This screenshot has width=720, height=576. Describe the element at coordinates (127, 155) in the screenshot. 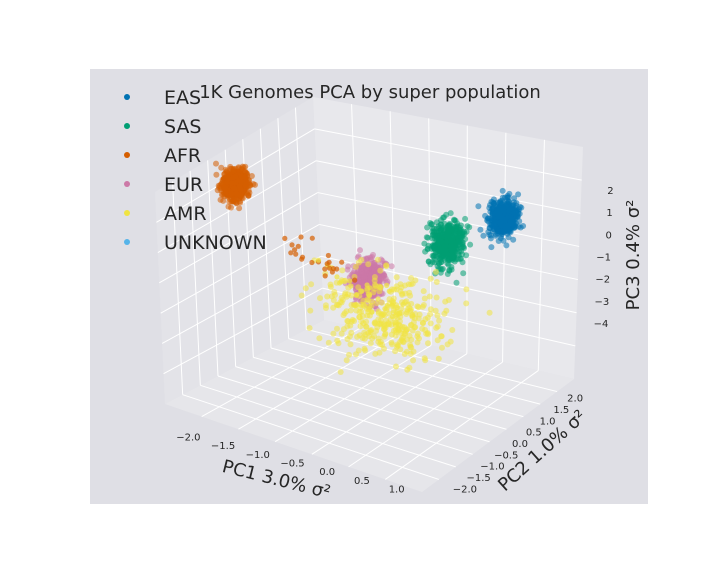

I see `legend-marker-afr` at that location.